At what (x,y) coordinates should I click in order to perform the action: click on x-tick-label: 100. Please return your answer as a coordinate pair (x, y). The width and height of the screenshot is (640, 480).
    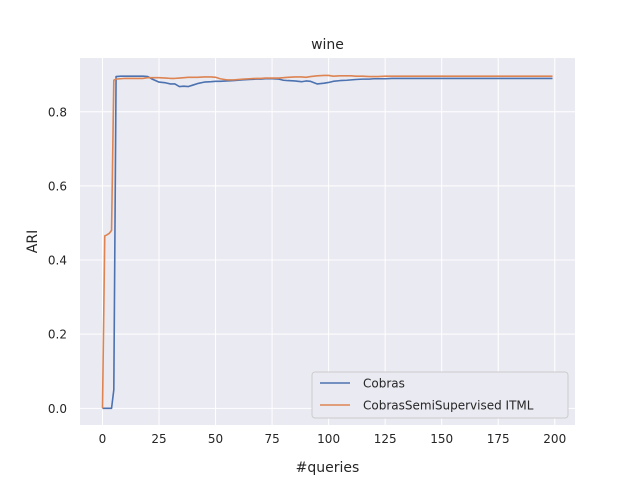
    Looking at the image, I should click on (328, 439).